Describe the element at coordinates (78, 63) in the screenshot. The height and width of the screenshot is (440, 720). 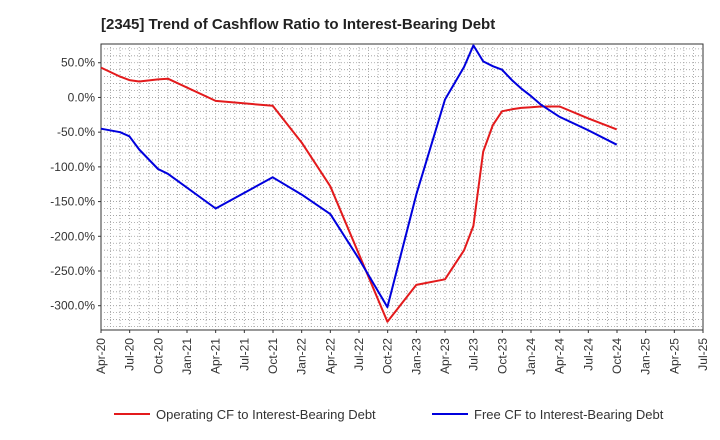
I see `y-tick-label: 50.0%` at that location.